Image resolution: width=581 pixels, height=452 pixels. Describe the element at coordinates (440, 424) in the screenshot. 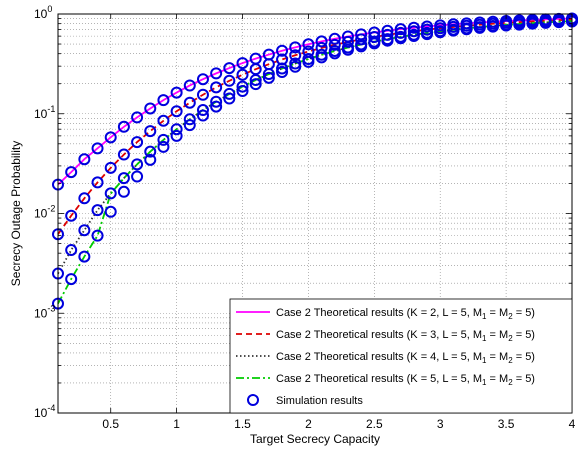

I see `x-tick-label: 3` at that location.